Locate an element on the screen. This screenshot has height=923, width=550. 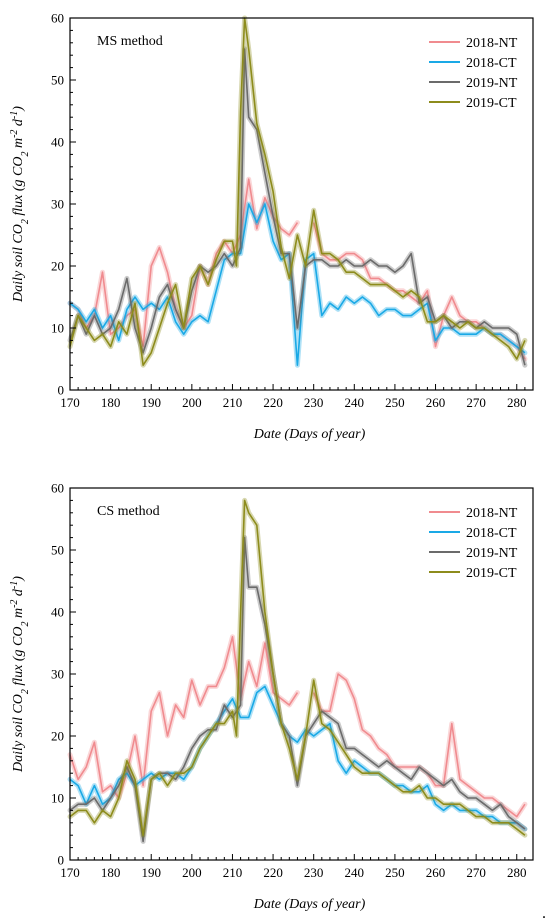
method-label: CS method is located at coordinates (128, 511).